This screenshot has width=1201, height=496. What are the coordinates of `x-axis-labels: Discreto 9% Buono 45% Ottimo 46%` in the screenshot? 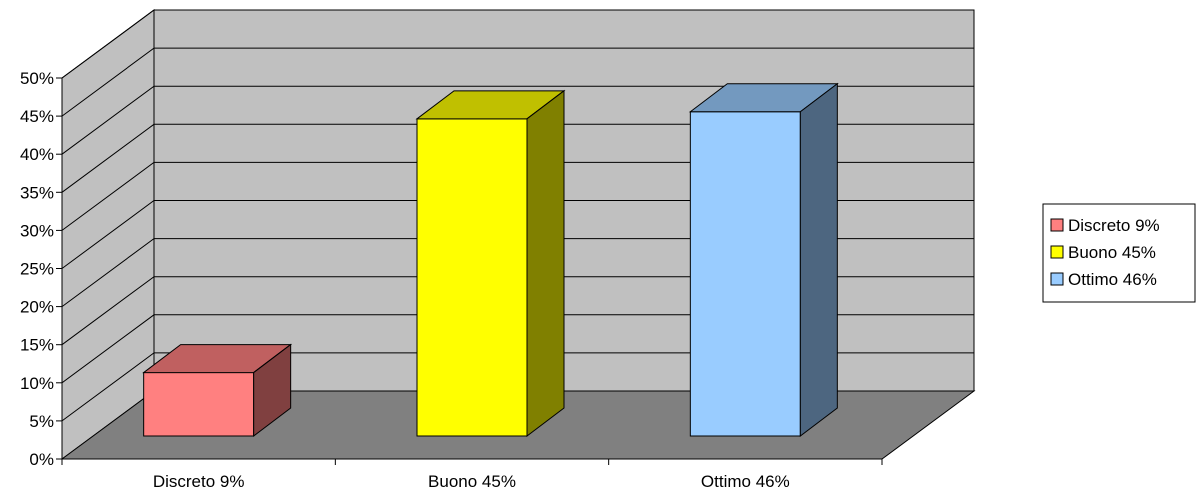 It's located at (472, 475).